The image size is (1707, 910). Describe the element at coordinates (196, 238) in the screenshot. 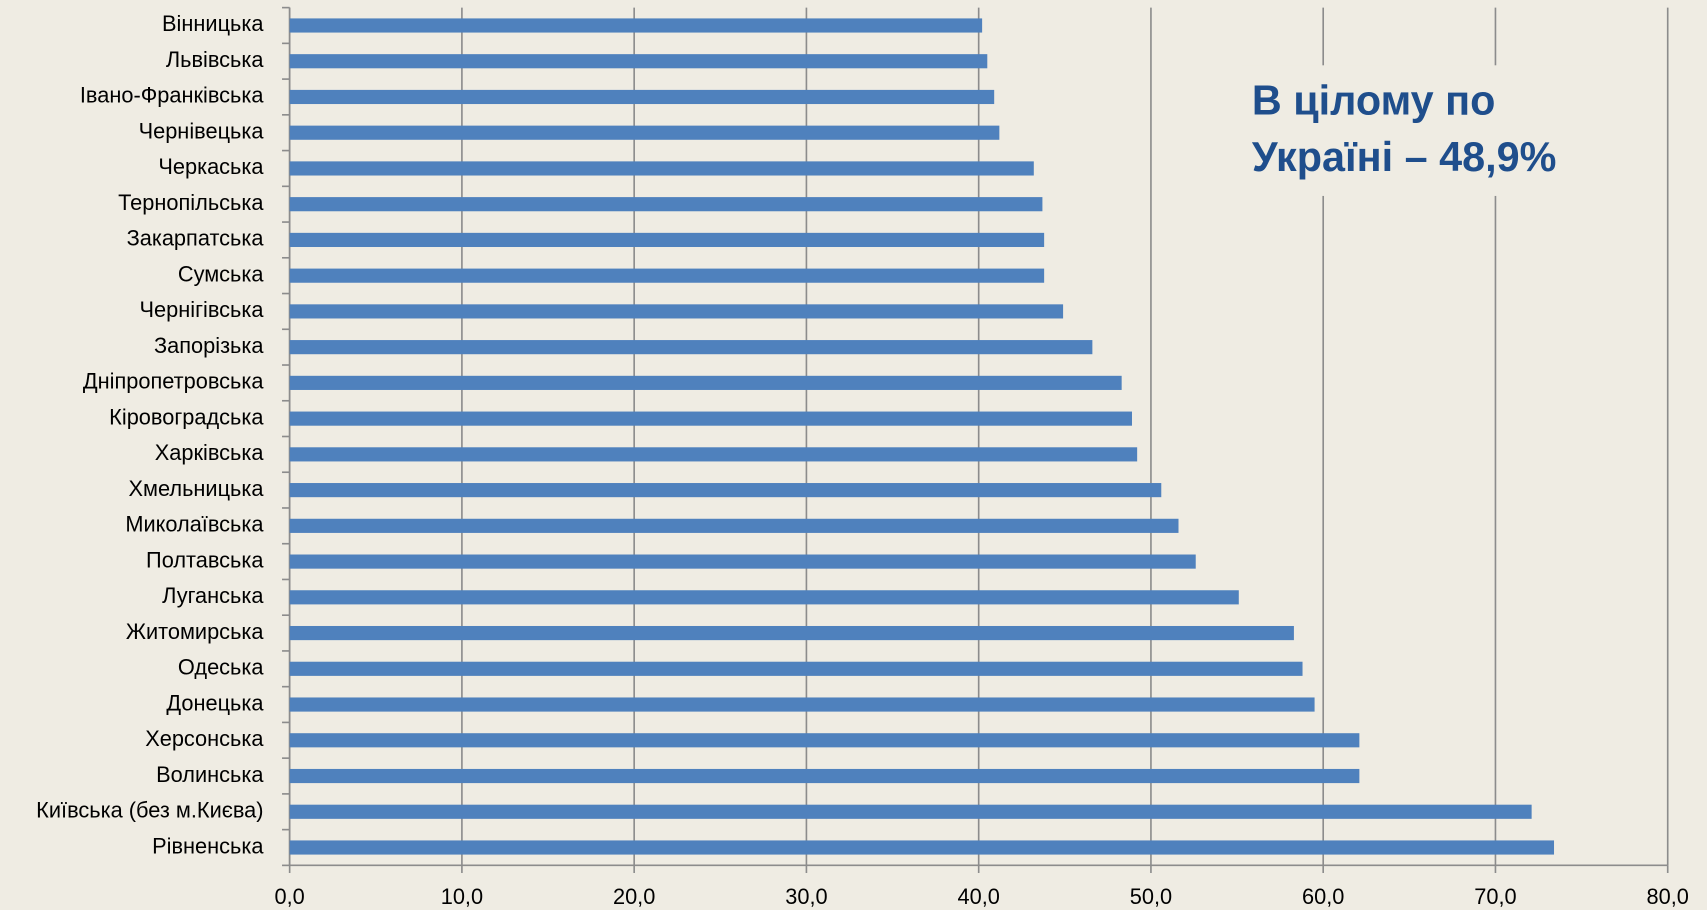

I see `y-tick-label: Закарпатська` at that location.